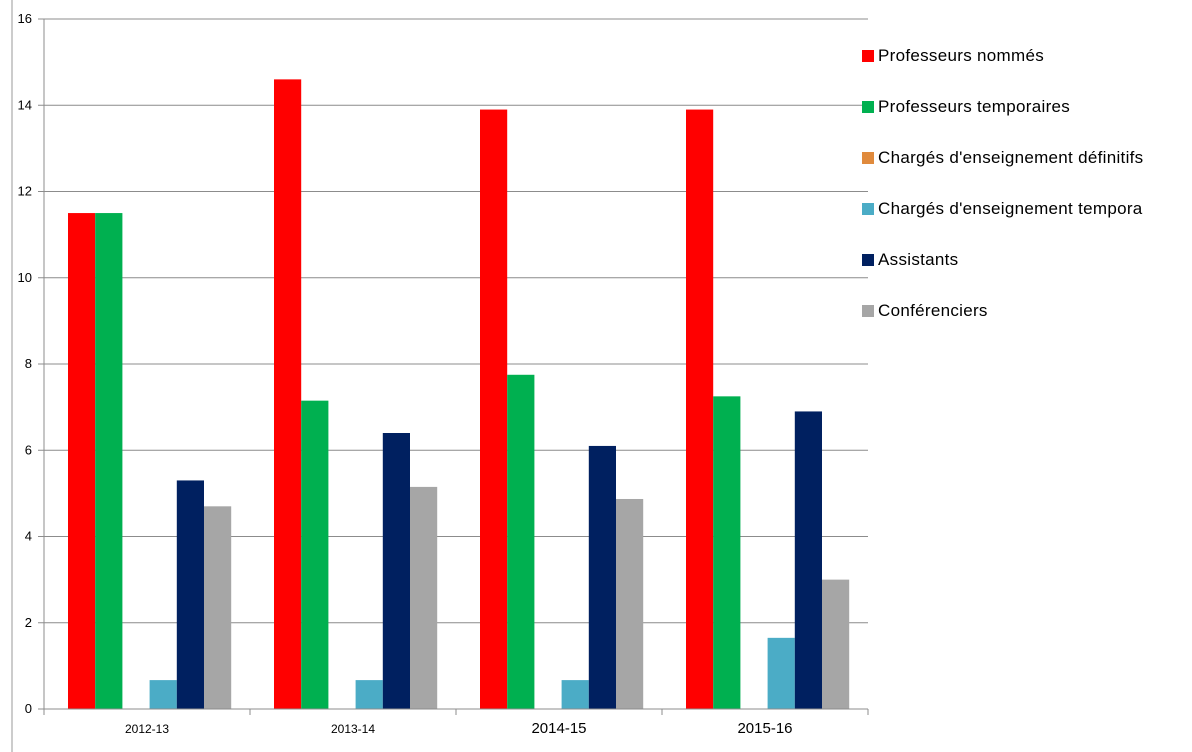 The width and height of the screenshot is (1192, 752). I want to click on legend-label: Professeurs nommés, so click(961, 55).